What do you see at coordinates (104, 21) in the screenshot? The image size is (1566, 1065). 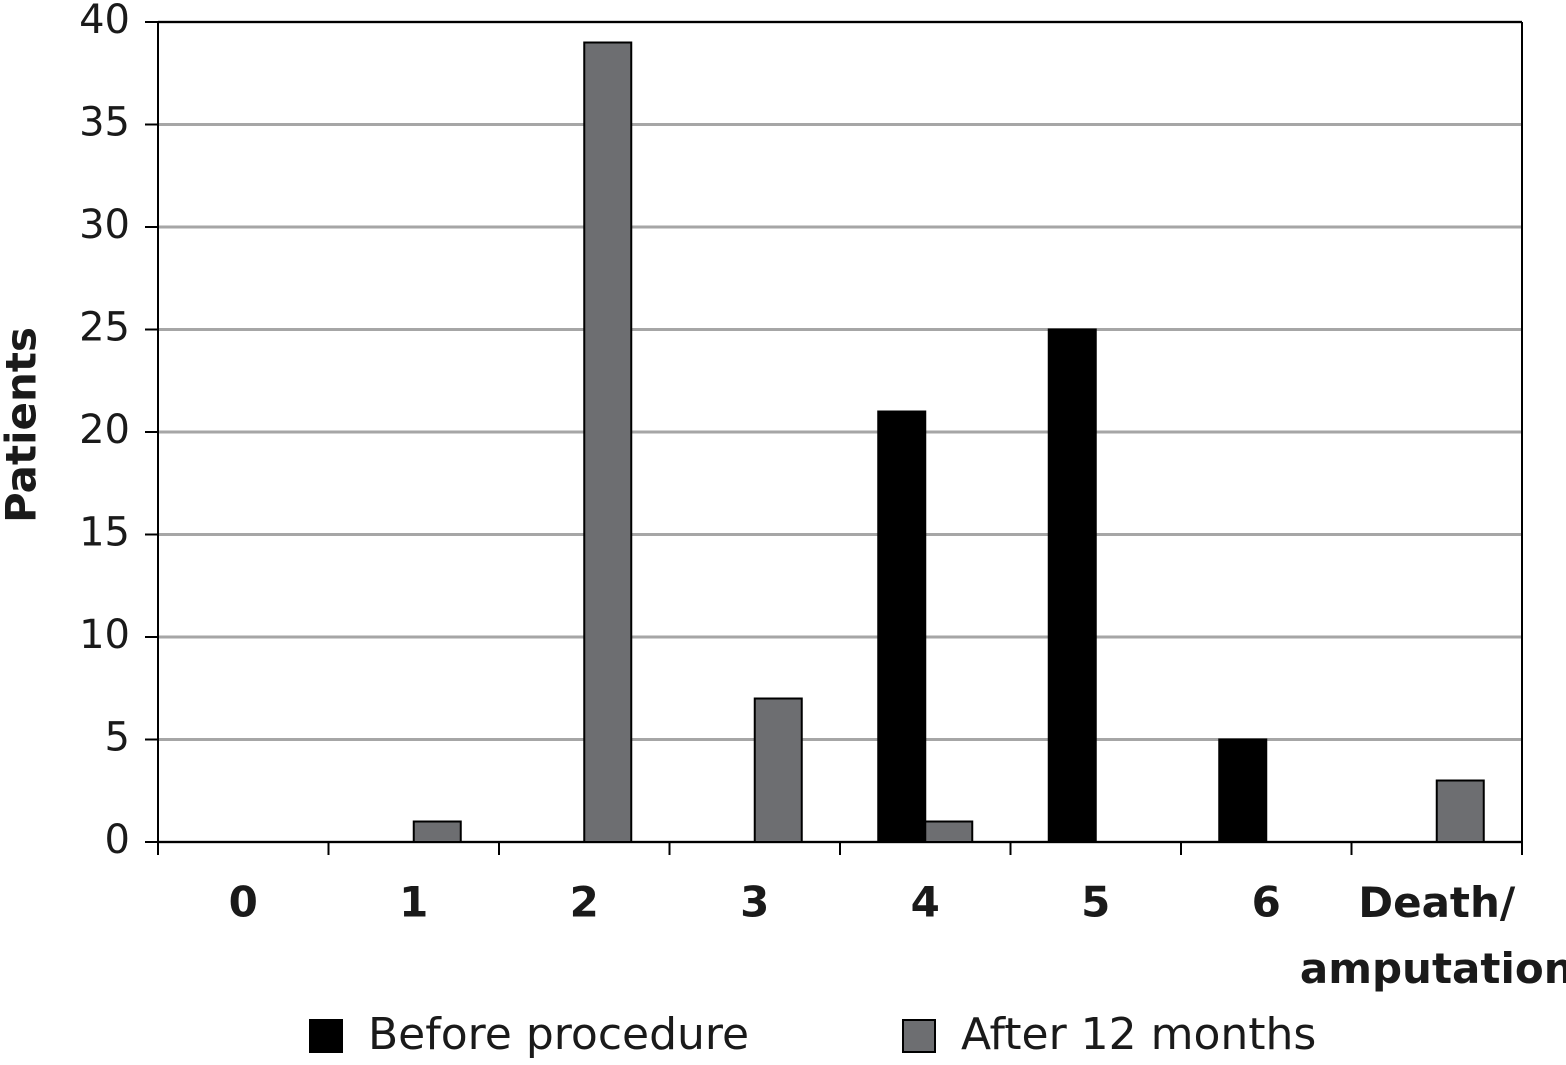 I see `y-tick-label: 40` at bounding box center [104, 21].